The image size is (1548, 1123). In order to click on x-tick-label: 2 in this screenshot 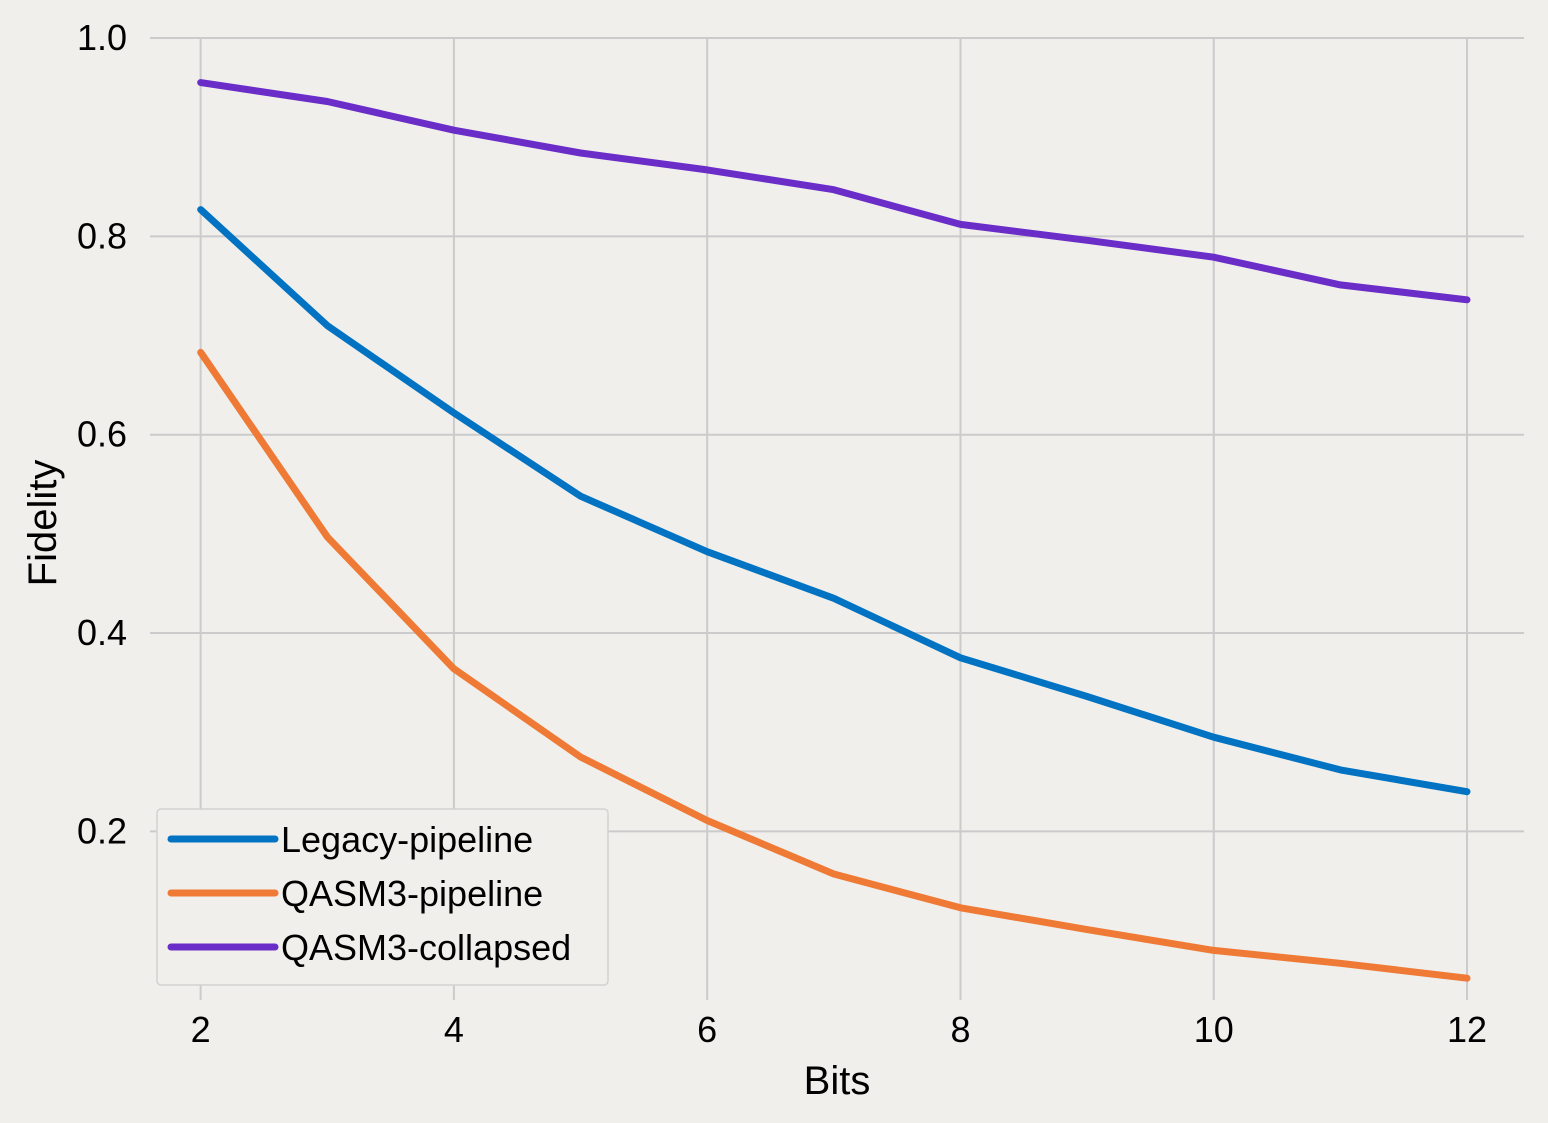, I will do `click(201, 1029)`.